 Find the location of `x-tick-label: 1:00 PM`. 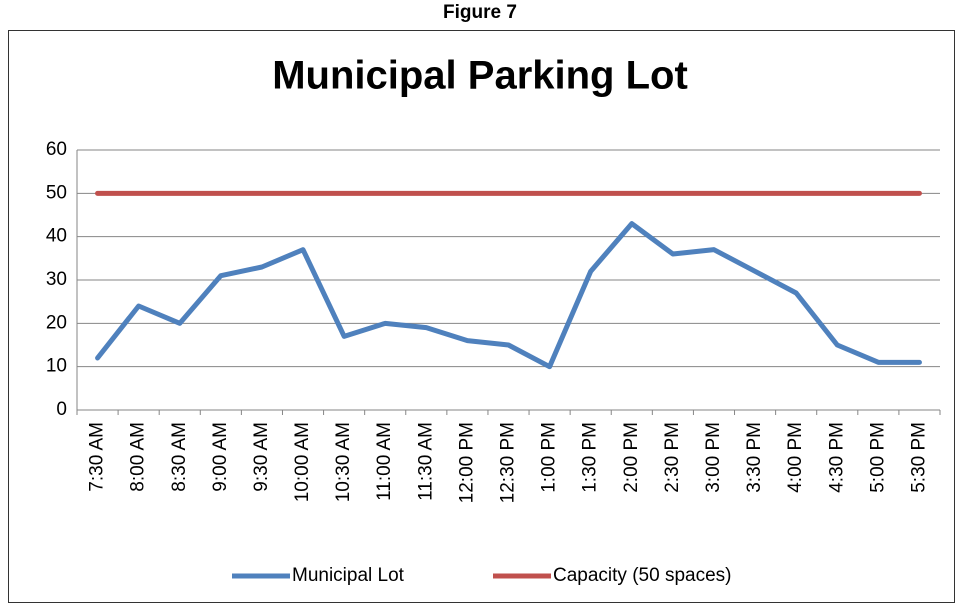

x-tick-label: 1:00 PM is located at coordinates (549, 457).